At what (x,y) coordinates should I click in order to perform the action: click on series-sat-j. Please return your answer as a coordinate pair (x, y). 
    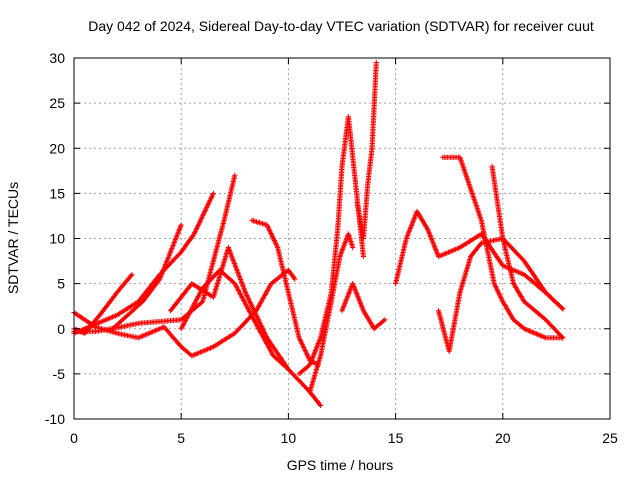
    Looking at the image, I should click on (331, 313).